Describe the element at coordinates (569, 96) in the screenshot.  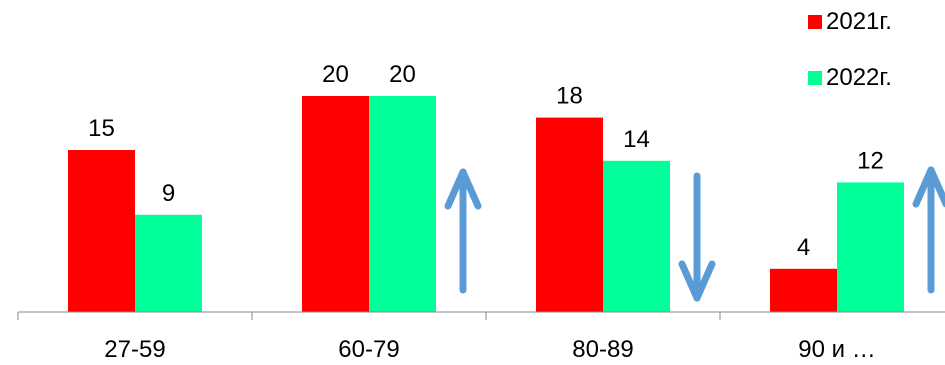
I see `value-label-2021г.-80-89: 18` at that location.